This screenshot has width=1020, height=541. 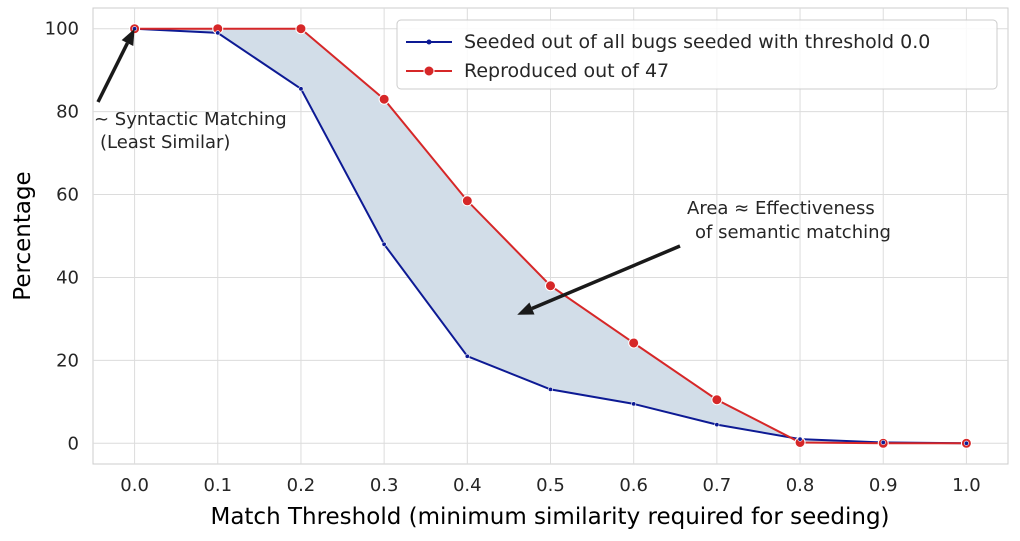 What do you see at coordinates (217, 485) in the screenshot?
I see `x-tick-label: 0.1` at bounding box center [217, 485].